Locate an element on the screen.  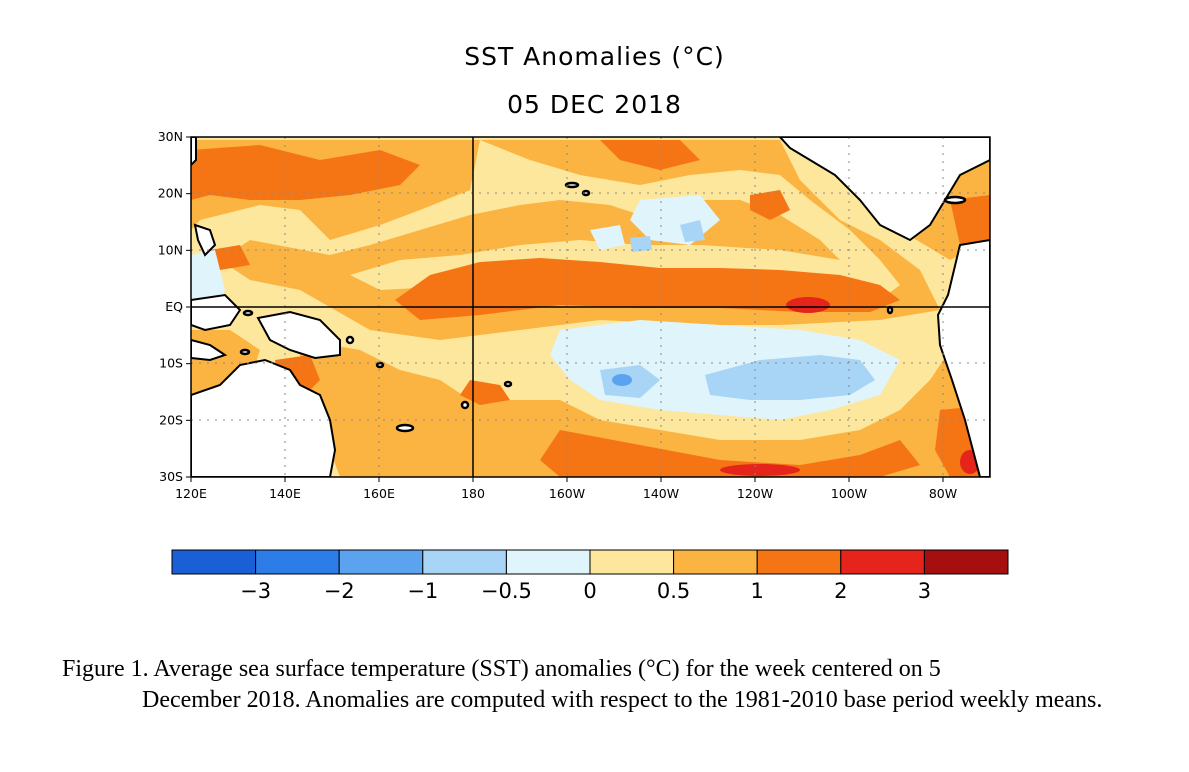
colorbar-label: −1 is located at coordinates (422, 591).